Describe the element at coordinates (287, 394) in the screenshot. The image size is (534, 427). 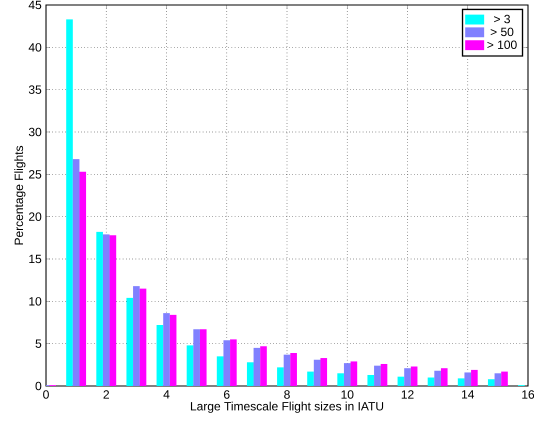
I see `x-tick-label: 8` at that location.